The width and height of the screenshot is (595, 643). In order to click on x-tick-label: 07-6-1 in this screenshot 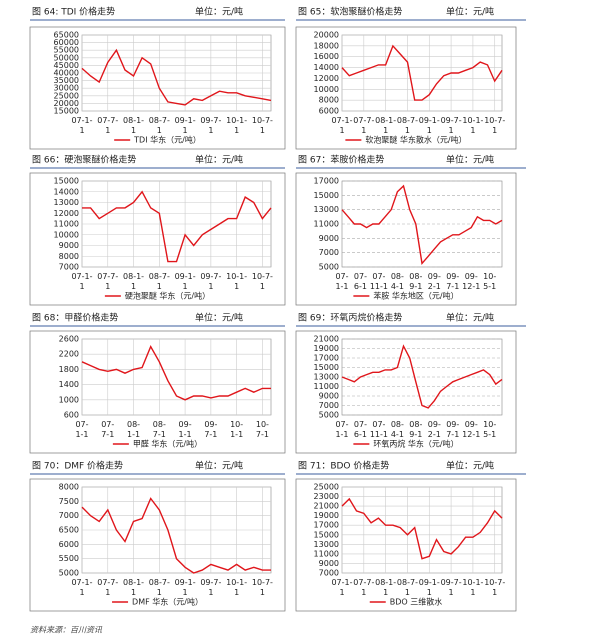, I will do `click(360, 281)`.